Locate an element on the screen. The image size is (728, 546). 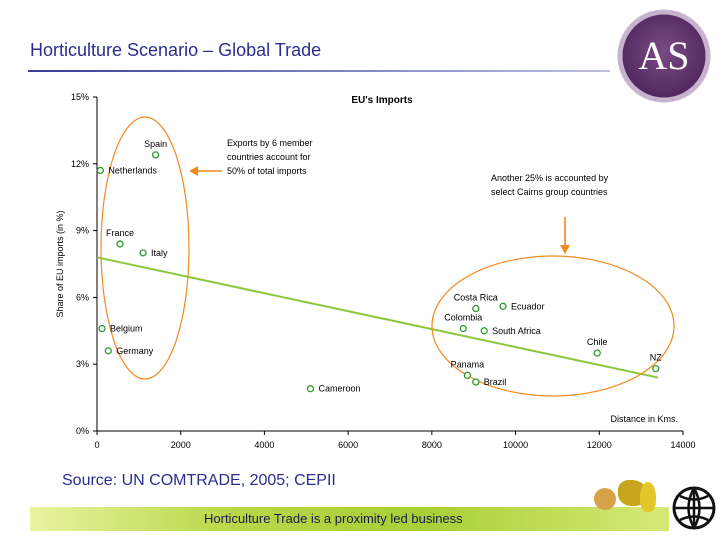
x-tick-label: 12000 is located at coordinates (599, 445).